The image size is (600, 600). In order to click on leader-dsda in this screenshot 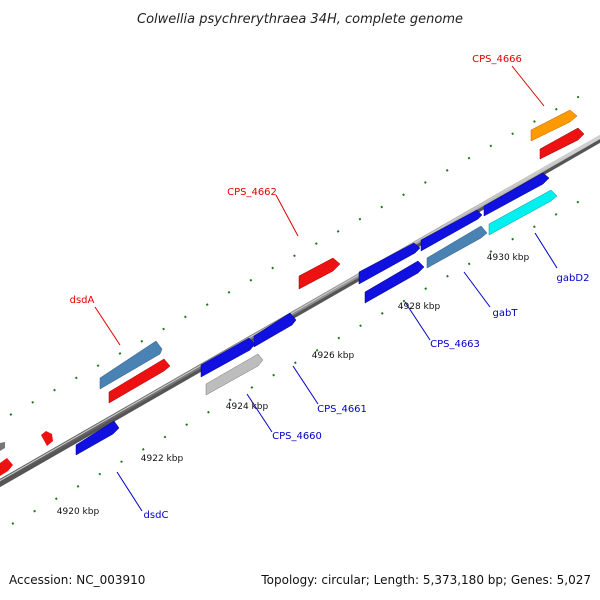, I will do `click(107, 326)`.